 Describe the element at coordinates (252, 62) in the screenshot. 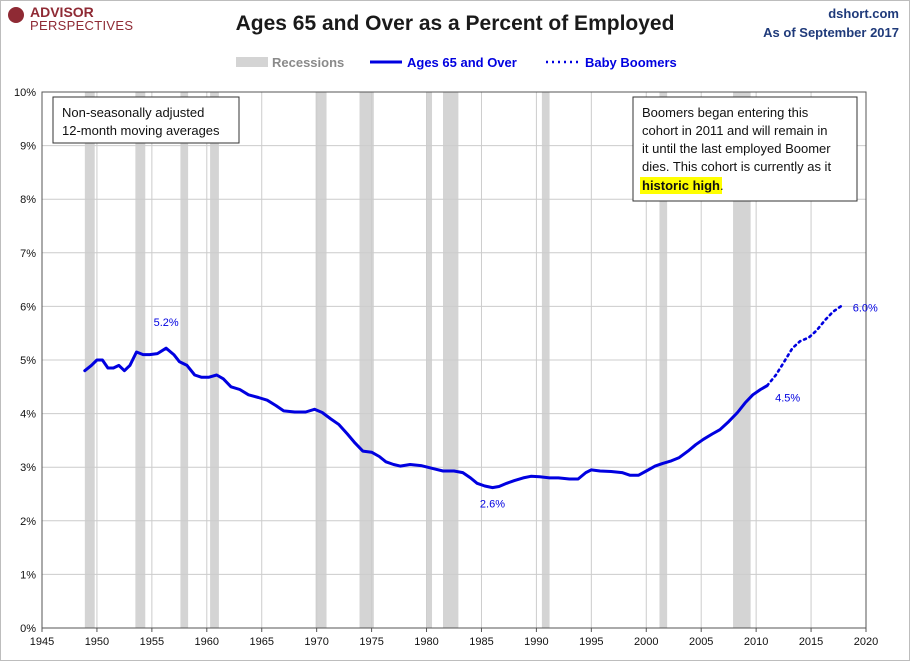

I see `legend-recession-swatch` at that location.